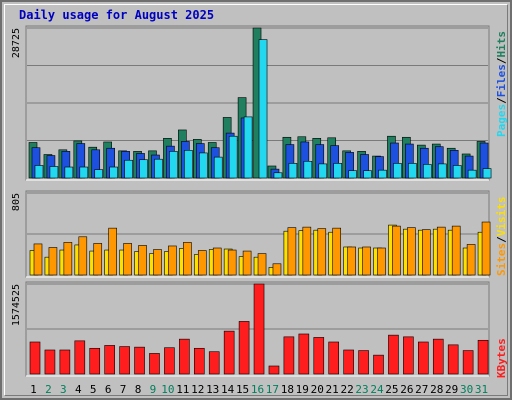 This screenshot has width=512, height=400. What do you see at coordinates (451, 389) in the screenshot?
I see `x-tick-label-29: 29` at bounding box center [451, 389].